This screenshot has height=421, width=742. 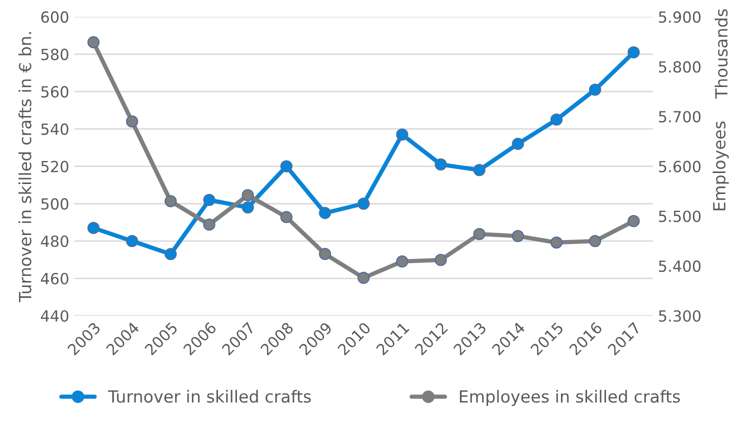 What do you see at coordinates (54, 204) in the screenshot?
I see `y-tick-label: 500` at bounding box center [54, 204].